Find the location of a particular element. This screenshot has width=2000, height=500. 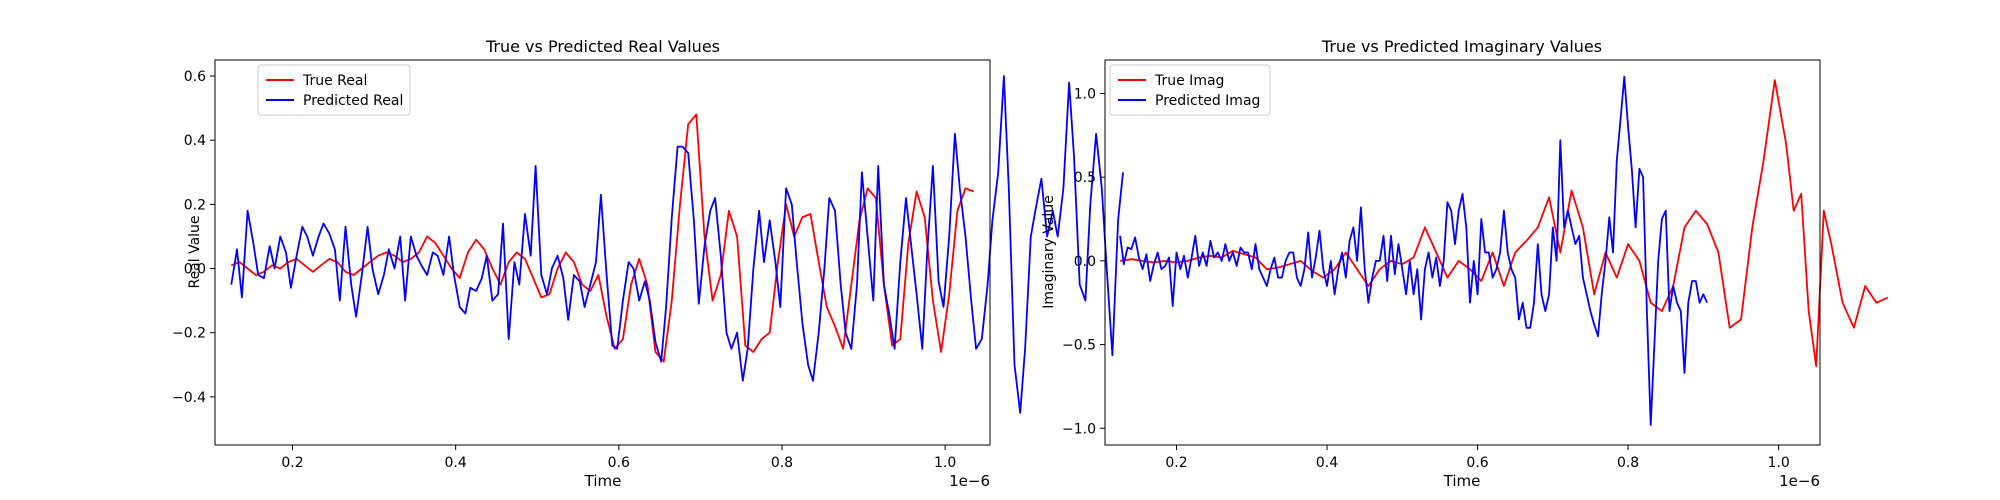

chart-title: True vs Predicted Imaginary Values is located at coordinates (1461, 46).